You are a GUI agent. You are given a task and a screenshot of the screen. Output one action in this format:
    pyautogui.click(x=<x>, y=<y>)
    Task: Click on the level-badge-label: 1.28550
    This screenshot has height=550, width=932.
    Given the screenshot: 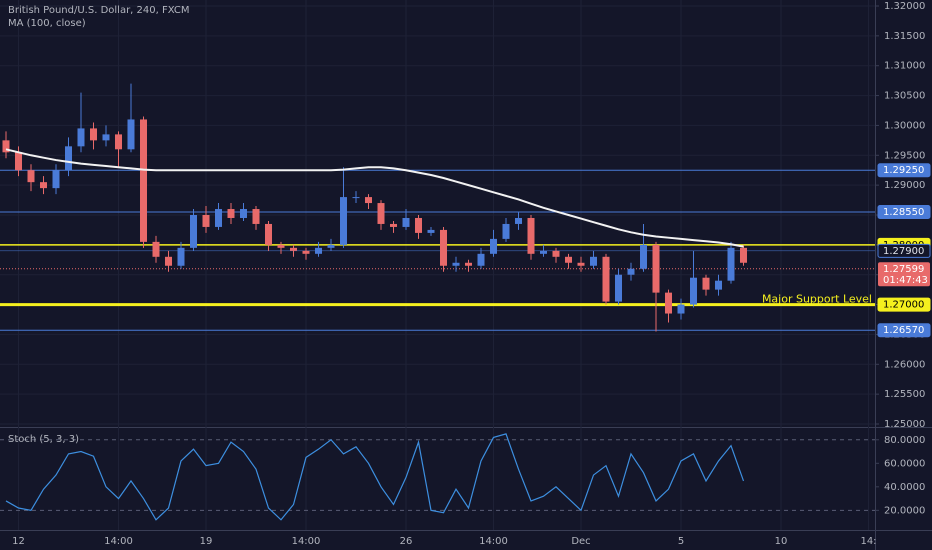 What is the action you would take?
    pyautogui.click(x=903, y=212)
    